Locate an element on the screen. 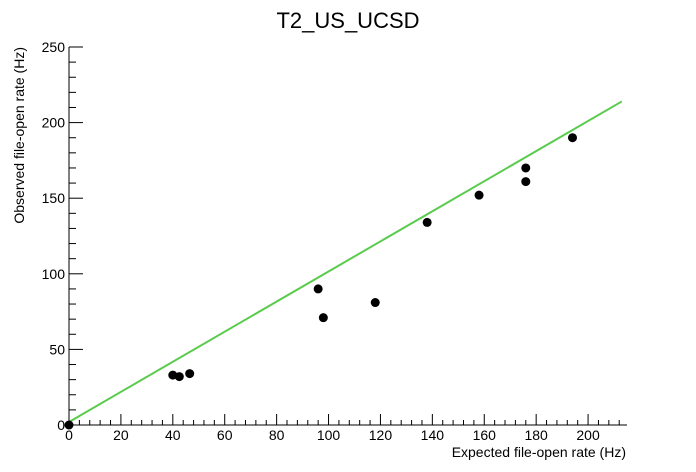 This screenshot has width=696, height=472. x-tick-label: 40 is located at coordinates (173, 435).